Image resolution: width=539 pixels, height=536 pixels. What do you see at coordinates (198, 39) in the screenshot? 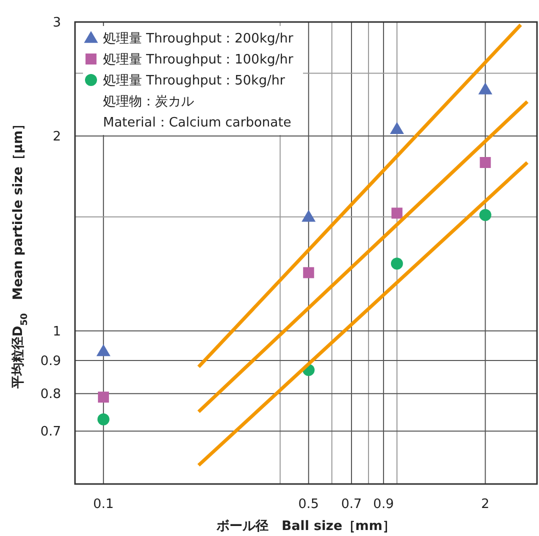
I see `legend-label: 処理量 Throughput：200kg/hr` at bounding box center [198, 39].